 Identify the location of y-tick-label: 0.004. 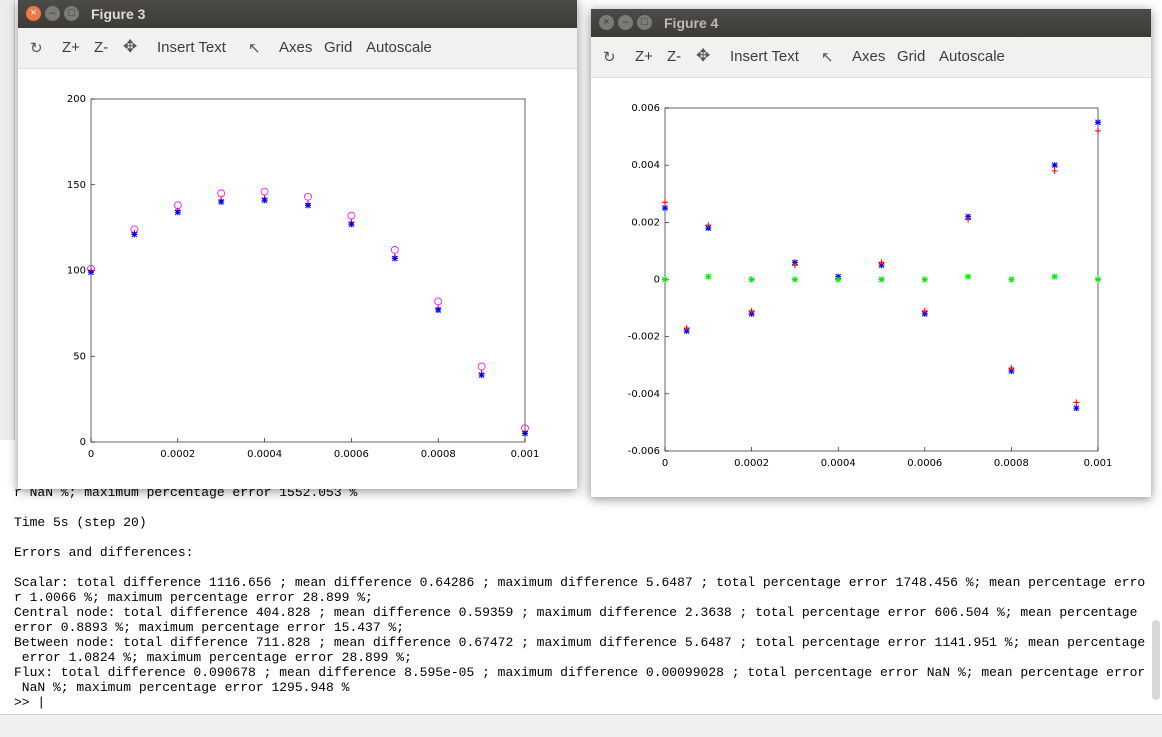
(645, 165).